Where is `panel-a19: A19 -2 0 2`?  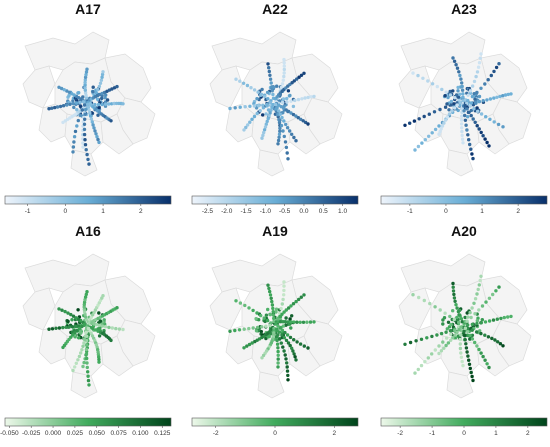
panel-a19: A19 -2 0 2 is located at coordinates (275, 330).